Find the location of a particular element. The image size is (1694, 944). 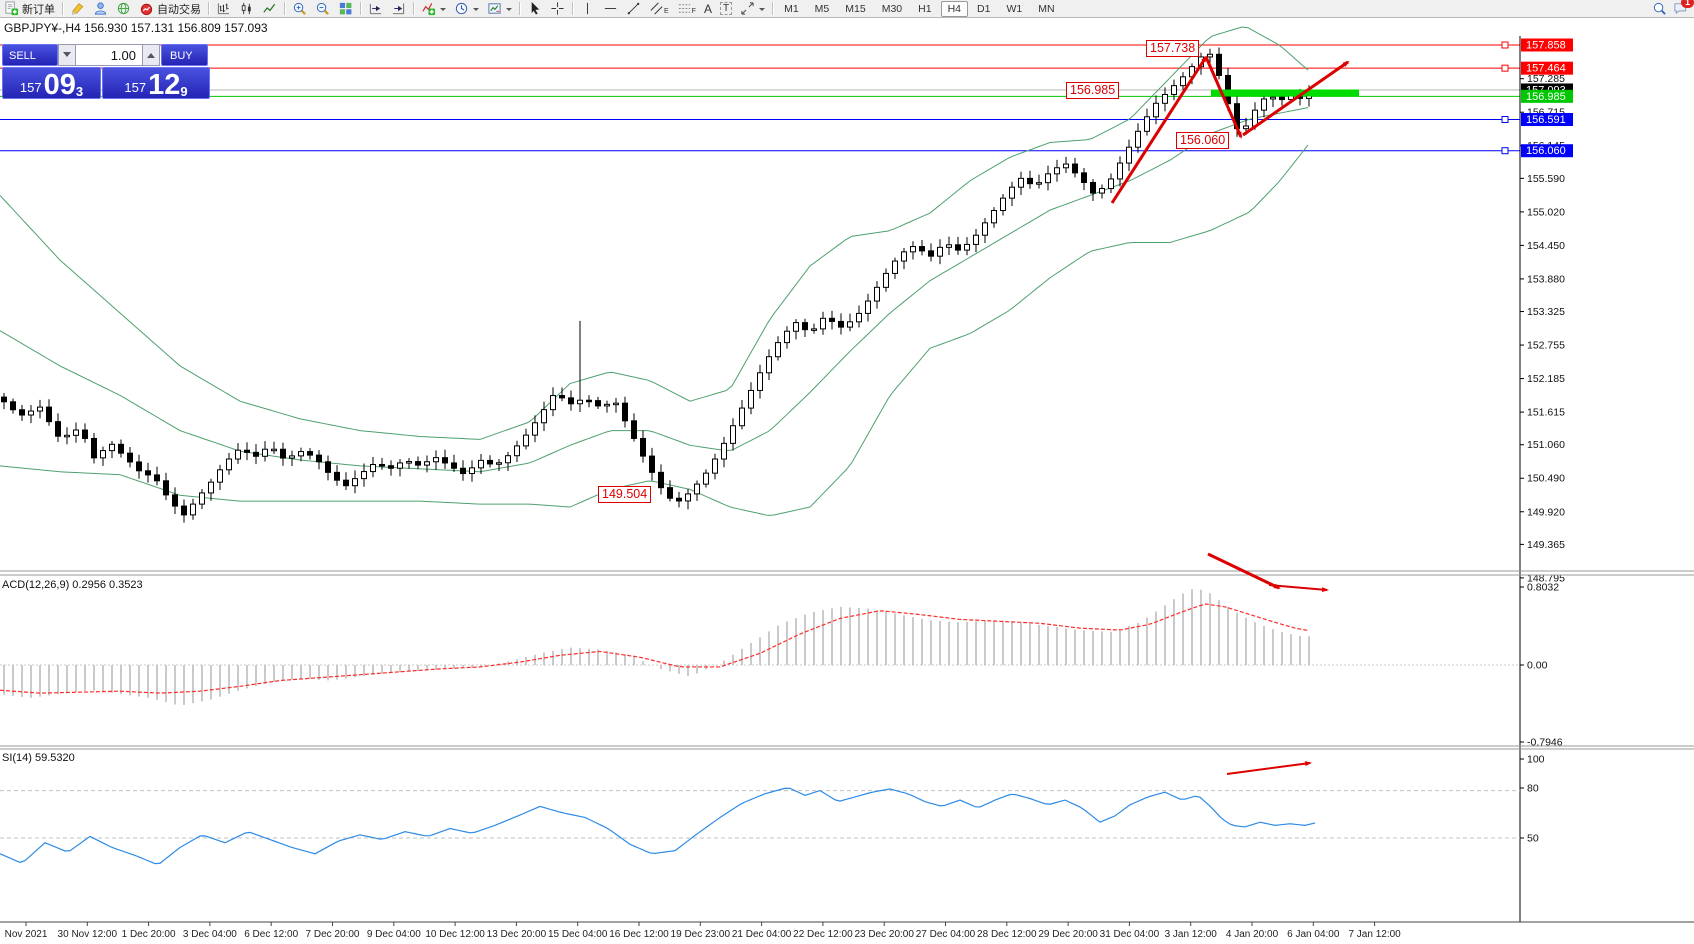

time-axis-label: 9 Dec 04:00 is located at coordinates (394, 934).